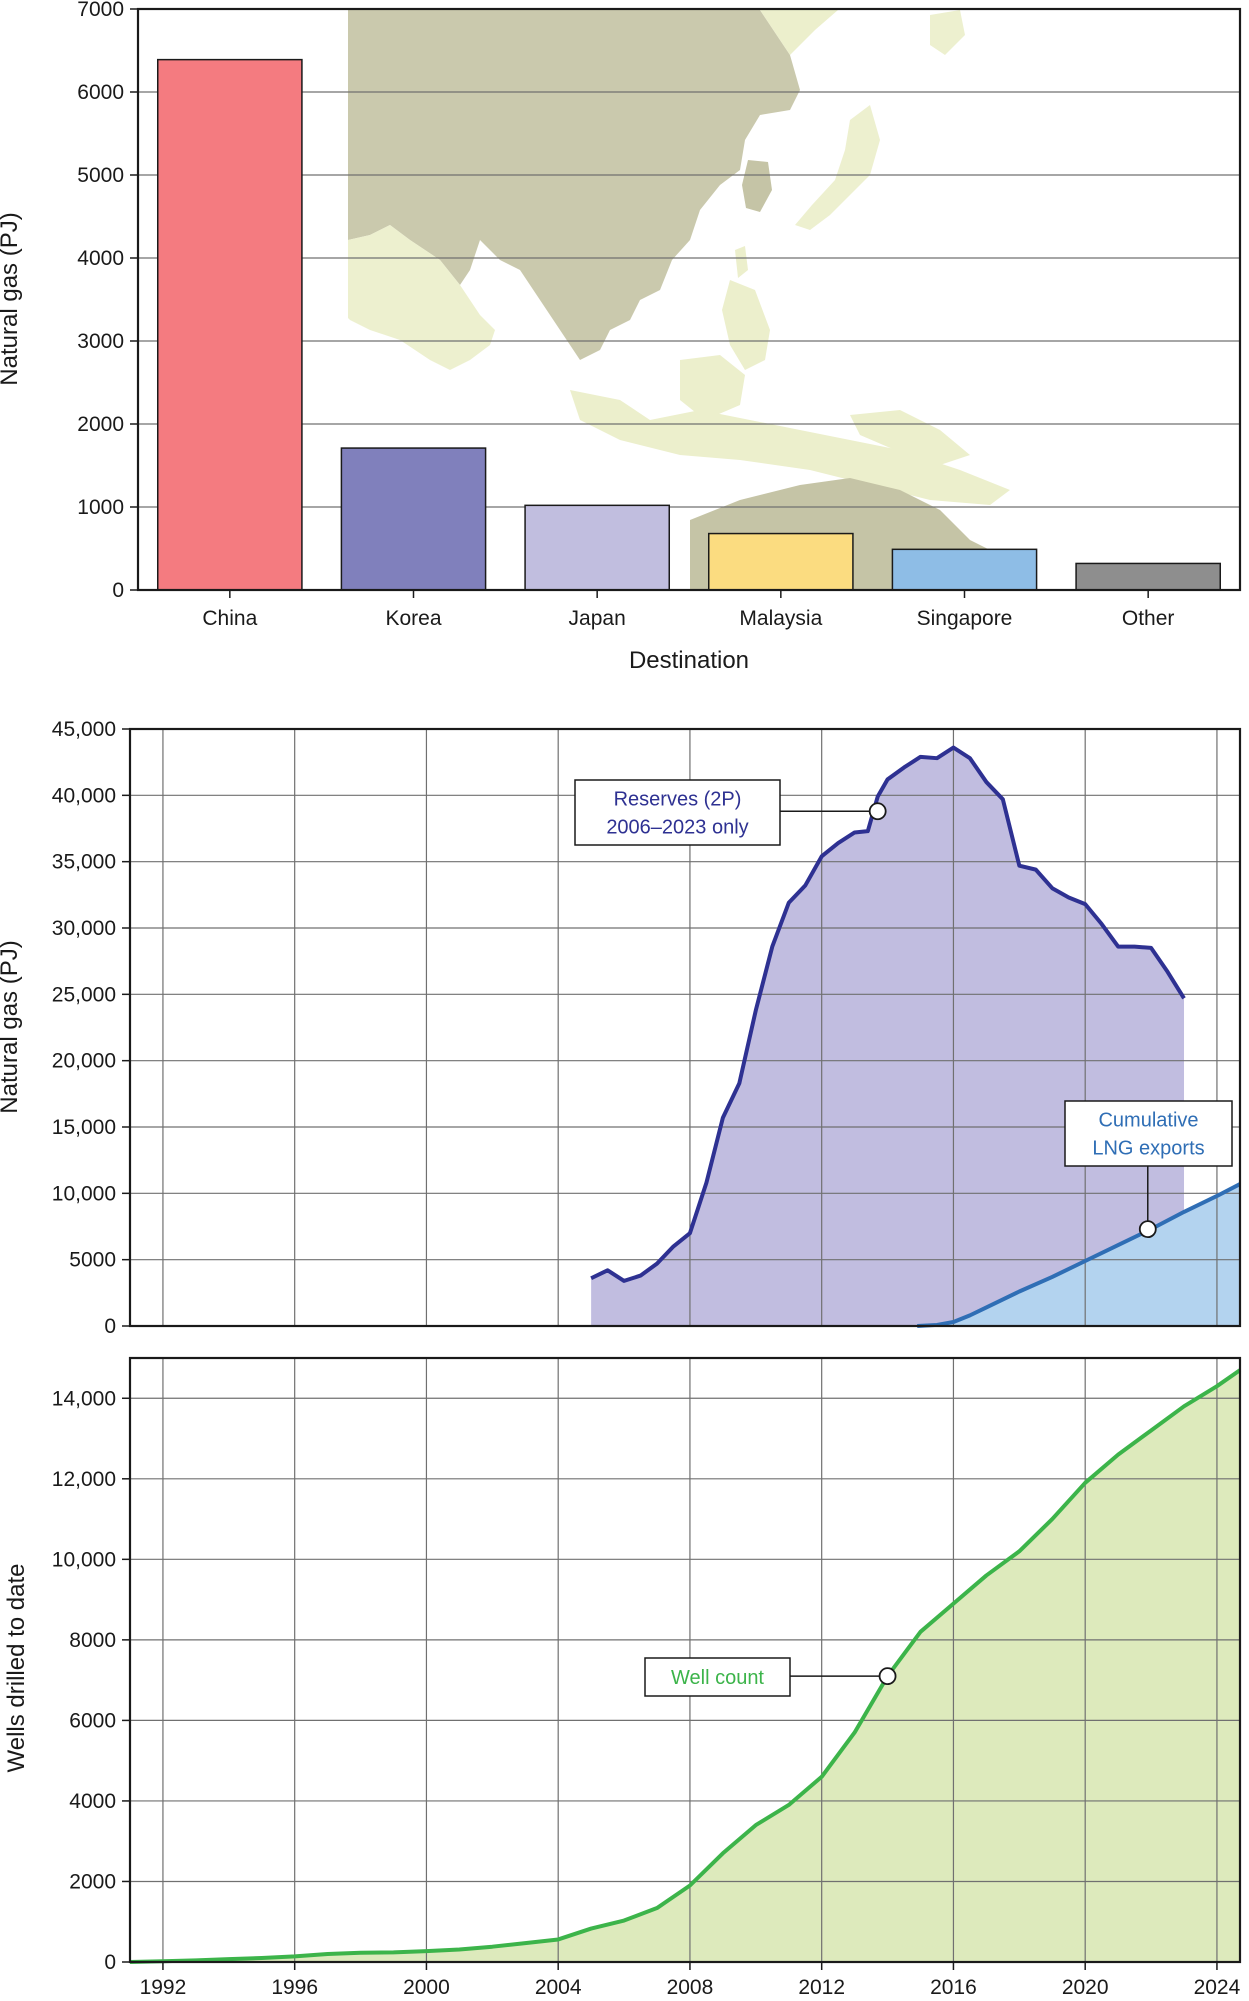 The height and width of the screenshot is (2001, 1249). I want to click on y-tick-label: 30,000, so click(84, 928).